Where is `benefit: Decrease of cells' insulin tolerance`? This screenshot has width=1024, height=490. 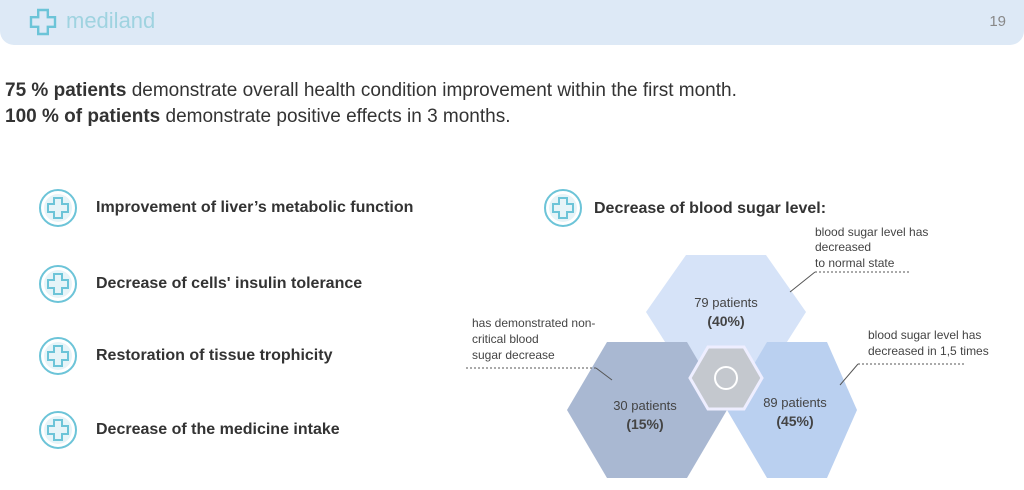
benefit: Decrease of cells' insulin tolerance is located at coordinates (229, 283).